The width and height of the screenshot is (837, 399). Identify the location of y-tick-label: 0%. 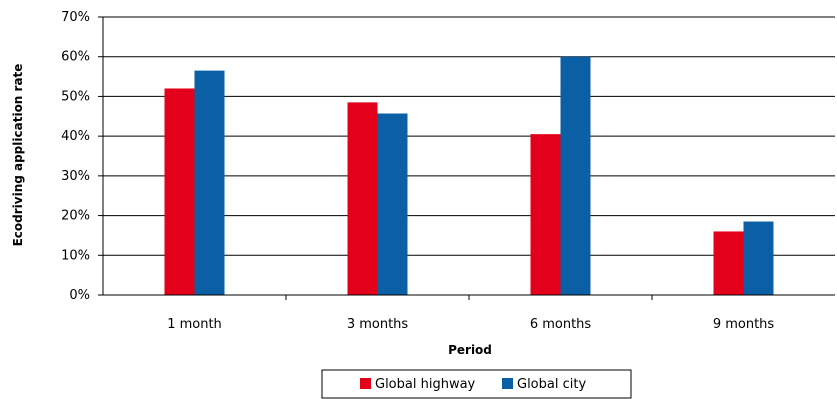
(79, 295).